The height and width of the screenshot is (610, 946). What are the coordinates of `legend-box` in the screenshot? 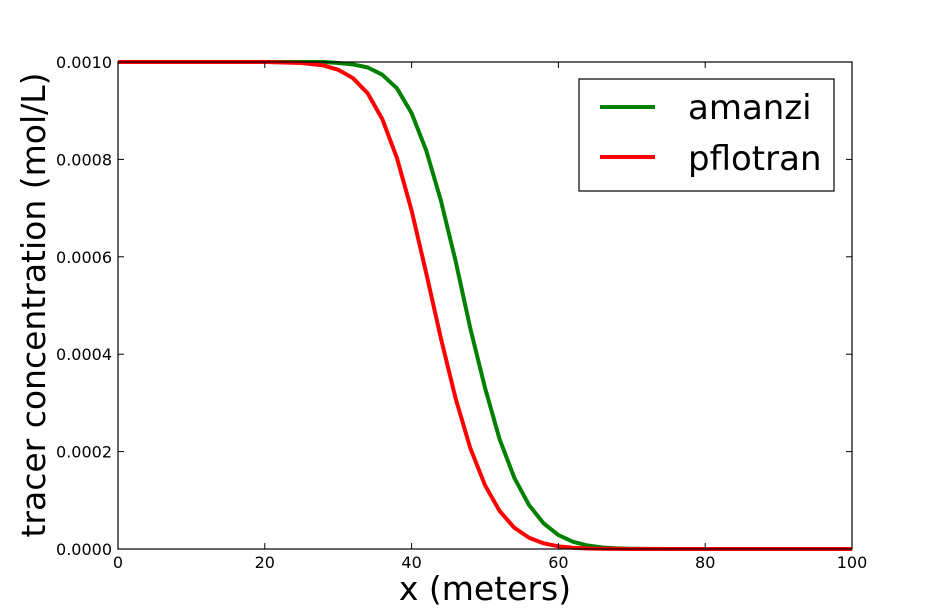 It's located at (706, 135).